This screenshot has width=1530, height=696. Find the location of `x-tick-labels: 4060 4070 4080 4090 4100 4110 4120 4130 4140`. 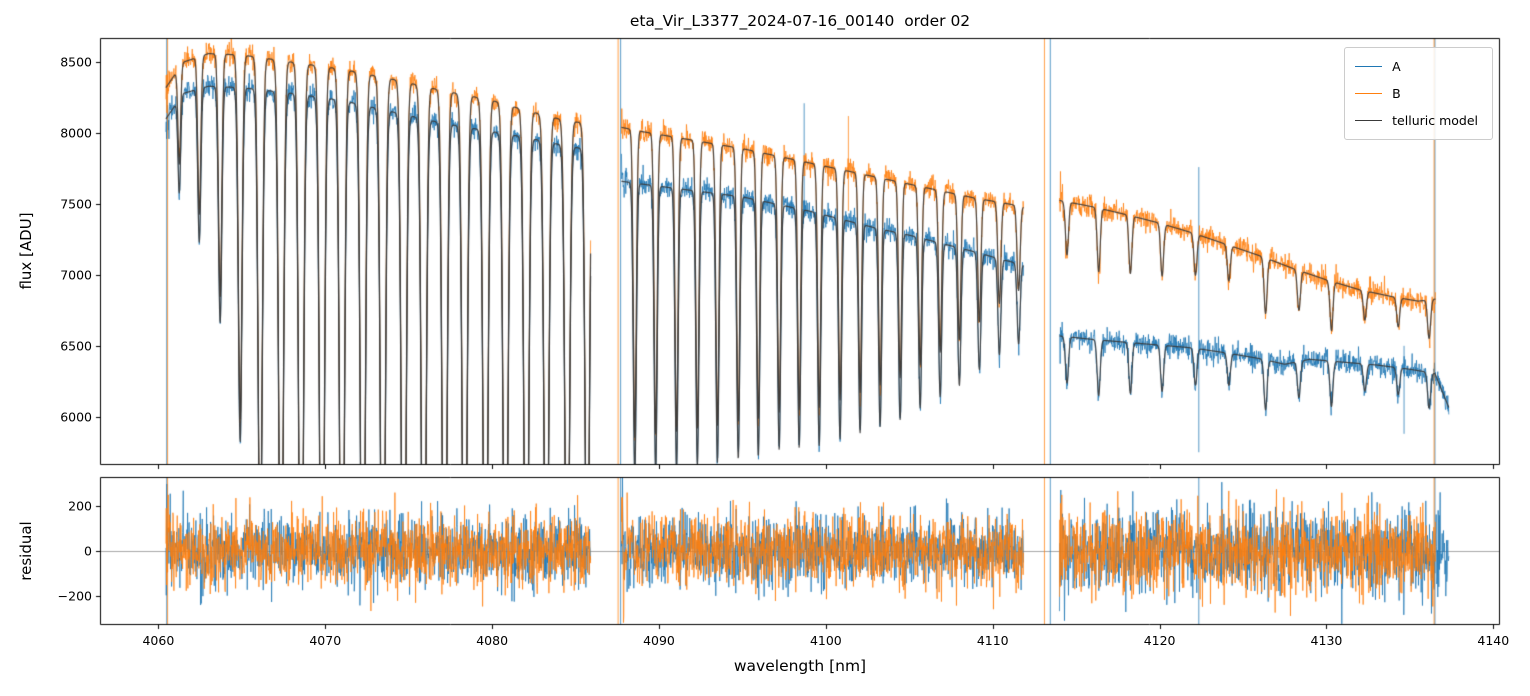

x-tick-labels: 4060 4070 4080 4090 4100 4110 4120 4130 4140 is located at coordinates (765, 643).